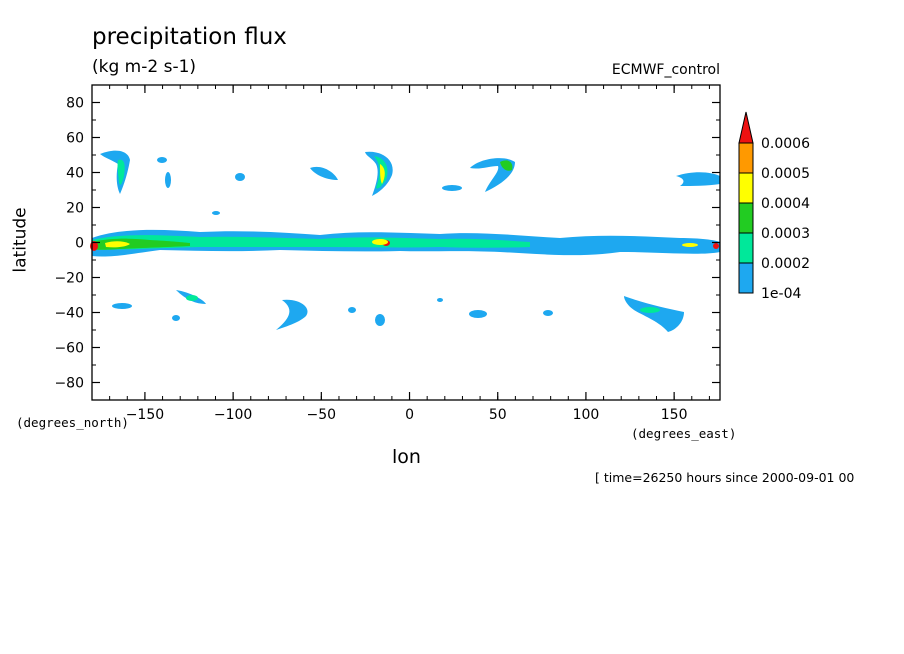 This screenshot has width=904, height=654. Describe the element at coordinates (406, 457) in the screenshot. I see `x-axis-label: lon` at that location.